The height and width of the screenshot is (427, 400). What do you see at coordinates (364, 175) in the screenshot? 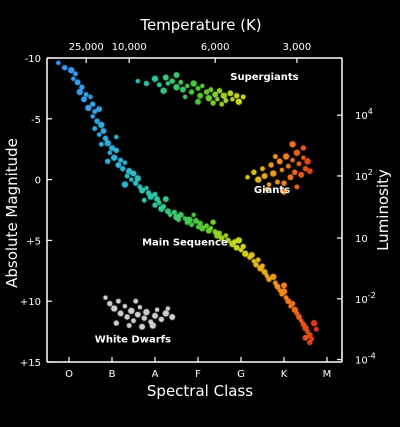
I see `right-tick-label: 102` at bounding box center [364, 175].